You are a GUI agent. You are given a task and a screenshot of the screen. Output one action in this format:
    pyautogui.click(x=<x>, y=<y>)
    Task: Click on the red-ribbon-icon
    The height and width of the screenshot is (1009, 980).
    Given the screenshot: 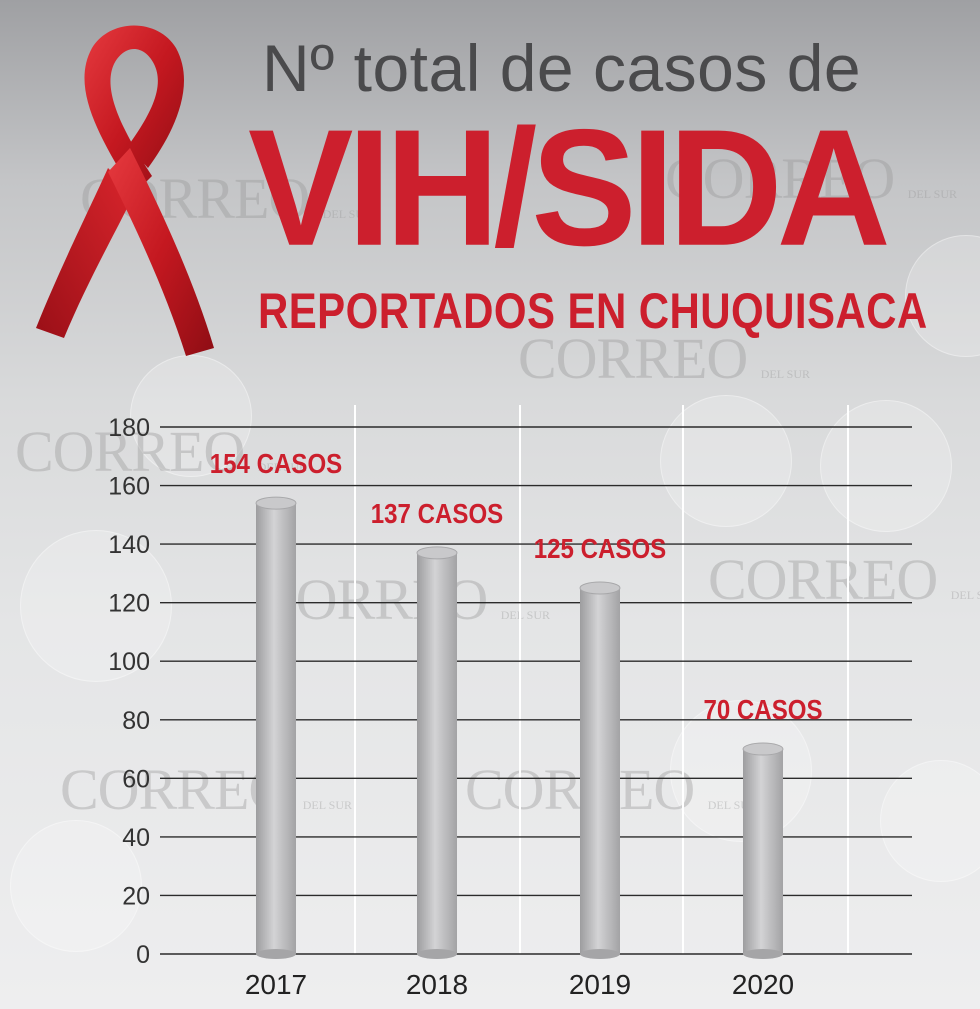 What is the action you would take?
    pyautogui.click(x=125, y=190)
    